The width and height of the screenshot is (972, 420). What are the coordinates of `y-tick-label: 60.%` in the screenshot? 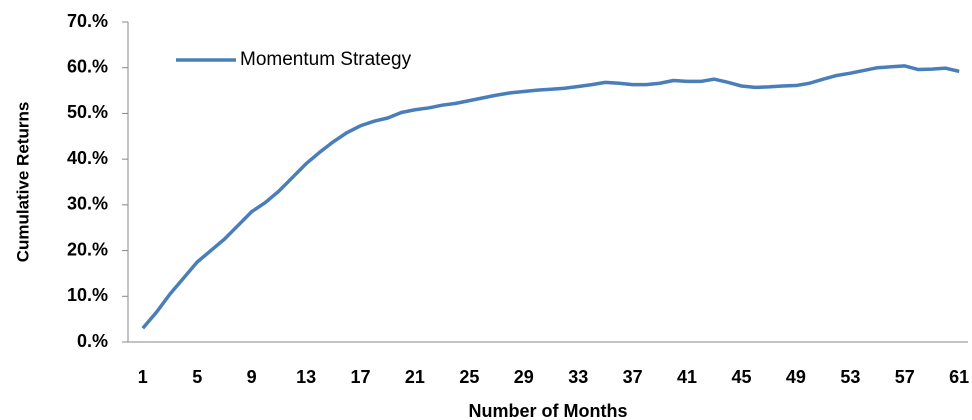 It's located at (87, 66).